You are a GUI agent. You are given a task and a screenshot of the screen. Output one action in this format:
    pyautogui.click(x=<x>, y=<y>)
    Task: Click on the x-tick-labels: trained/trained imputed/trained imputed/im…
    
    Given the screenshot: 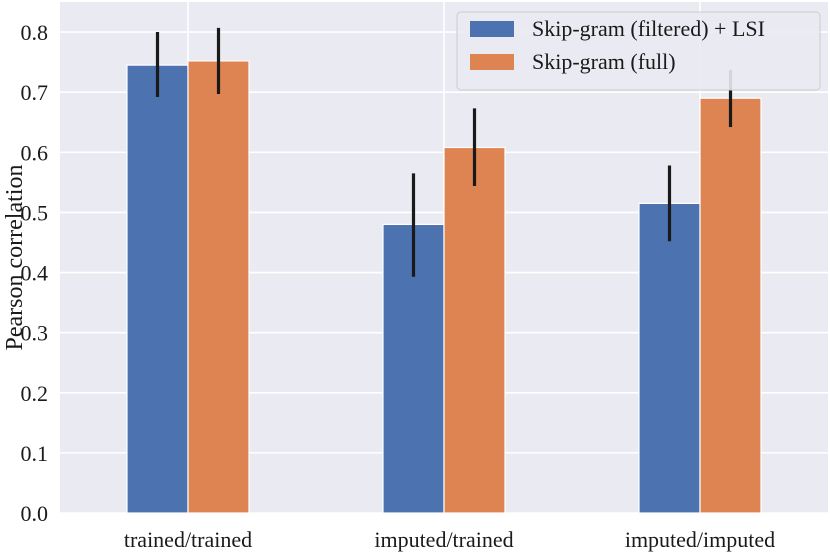 What is the action you would take?
    pyautogui.click(x=449, y=539)
    